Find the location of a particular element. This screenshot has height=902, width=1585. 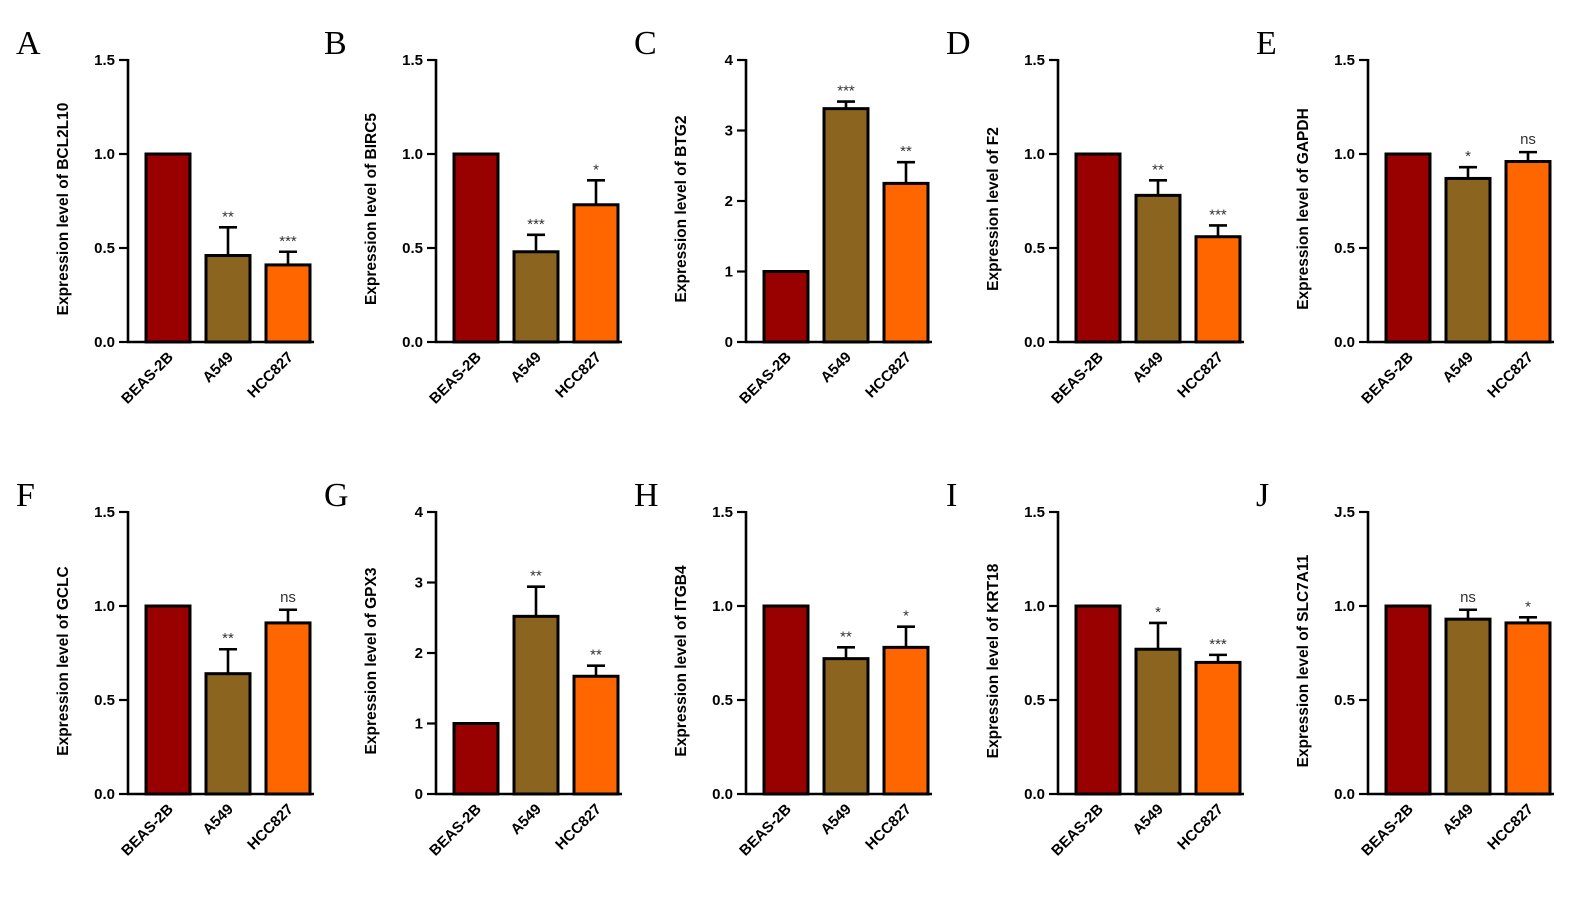

y-tick-label-g-2: 2 is located at coordinates (419, 653).